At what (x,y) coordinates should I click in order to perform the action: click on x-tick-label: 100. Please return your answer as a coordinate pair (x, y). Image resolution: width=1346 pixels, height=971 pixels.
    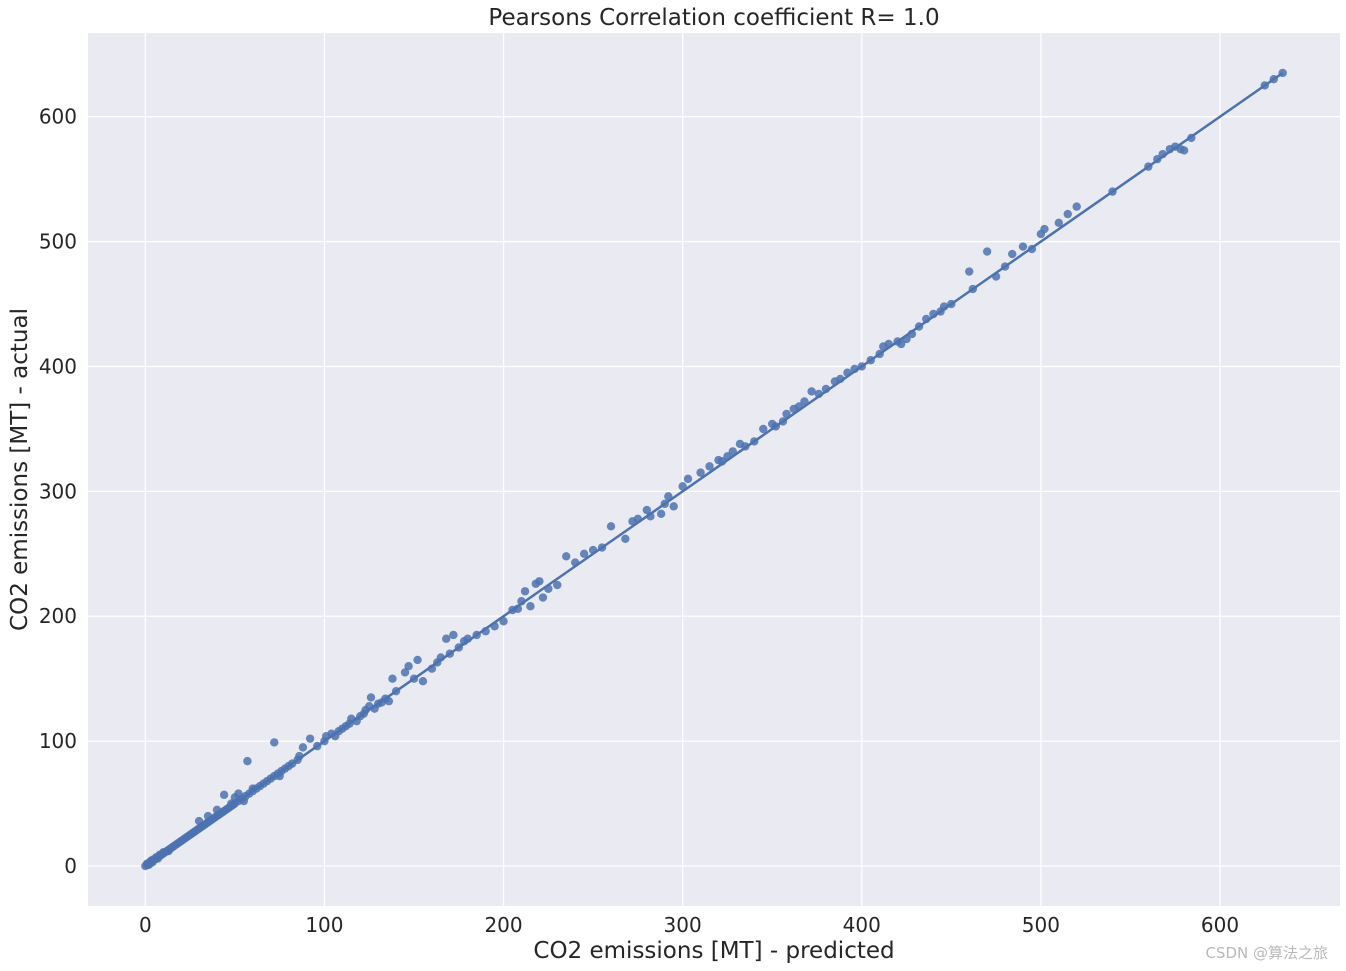
    Looking at the image, I should click on (324, 925).